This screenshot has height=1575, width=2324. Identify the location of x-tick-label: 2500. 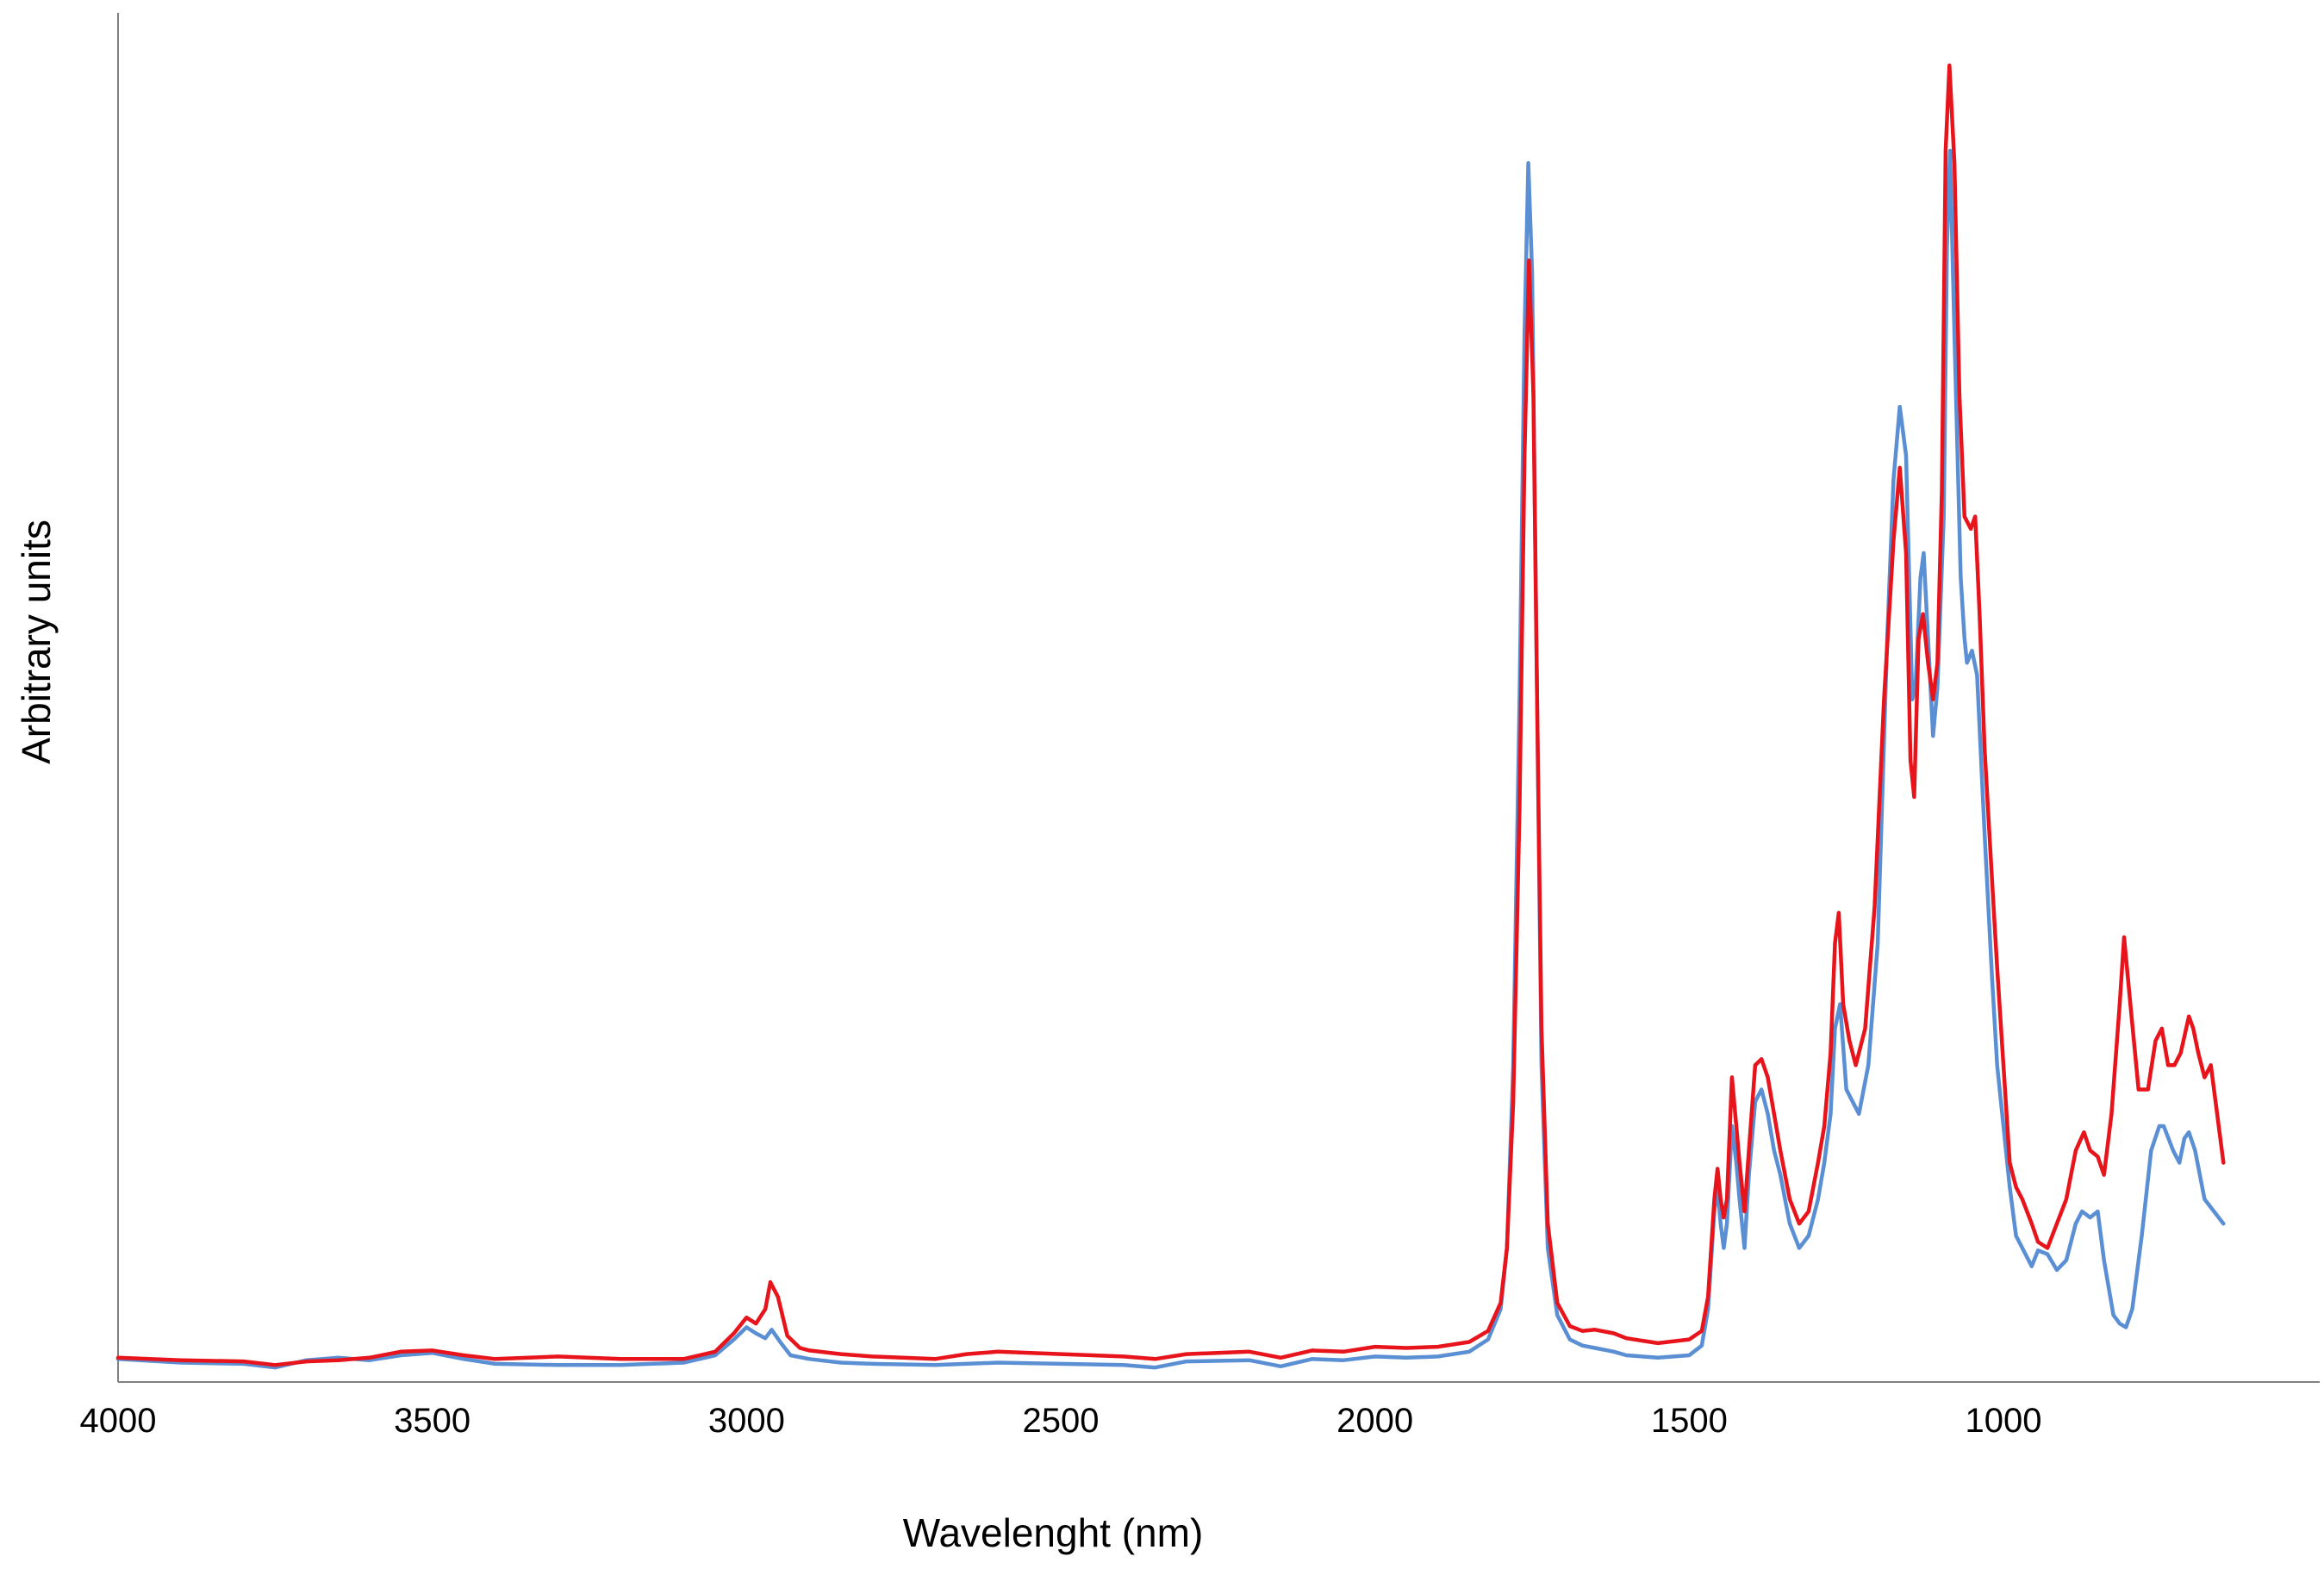
(1061, 1421).